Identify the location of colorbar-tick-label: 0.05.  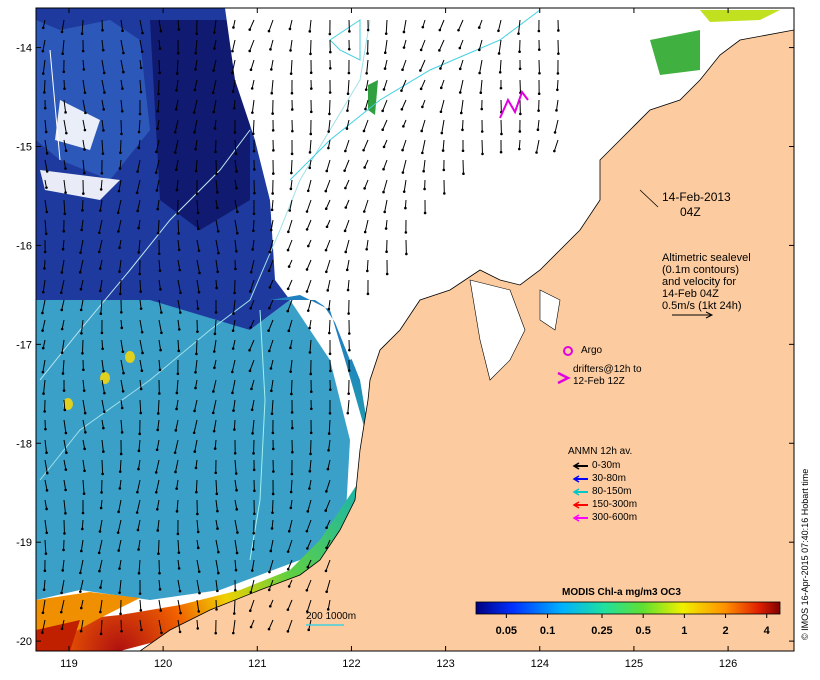
(506, 631).